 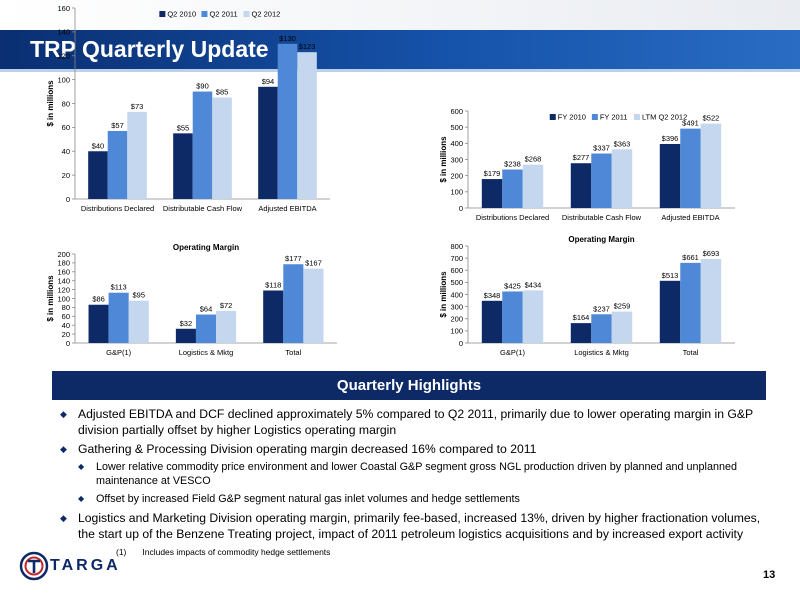 What do you see at coordinates (581, 157) in the screenshot?
I see `data-label: $277` at bounding box center [581, 157].